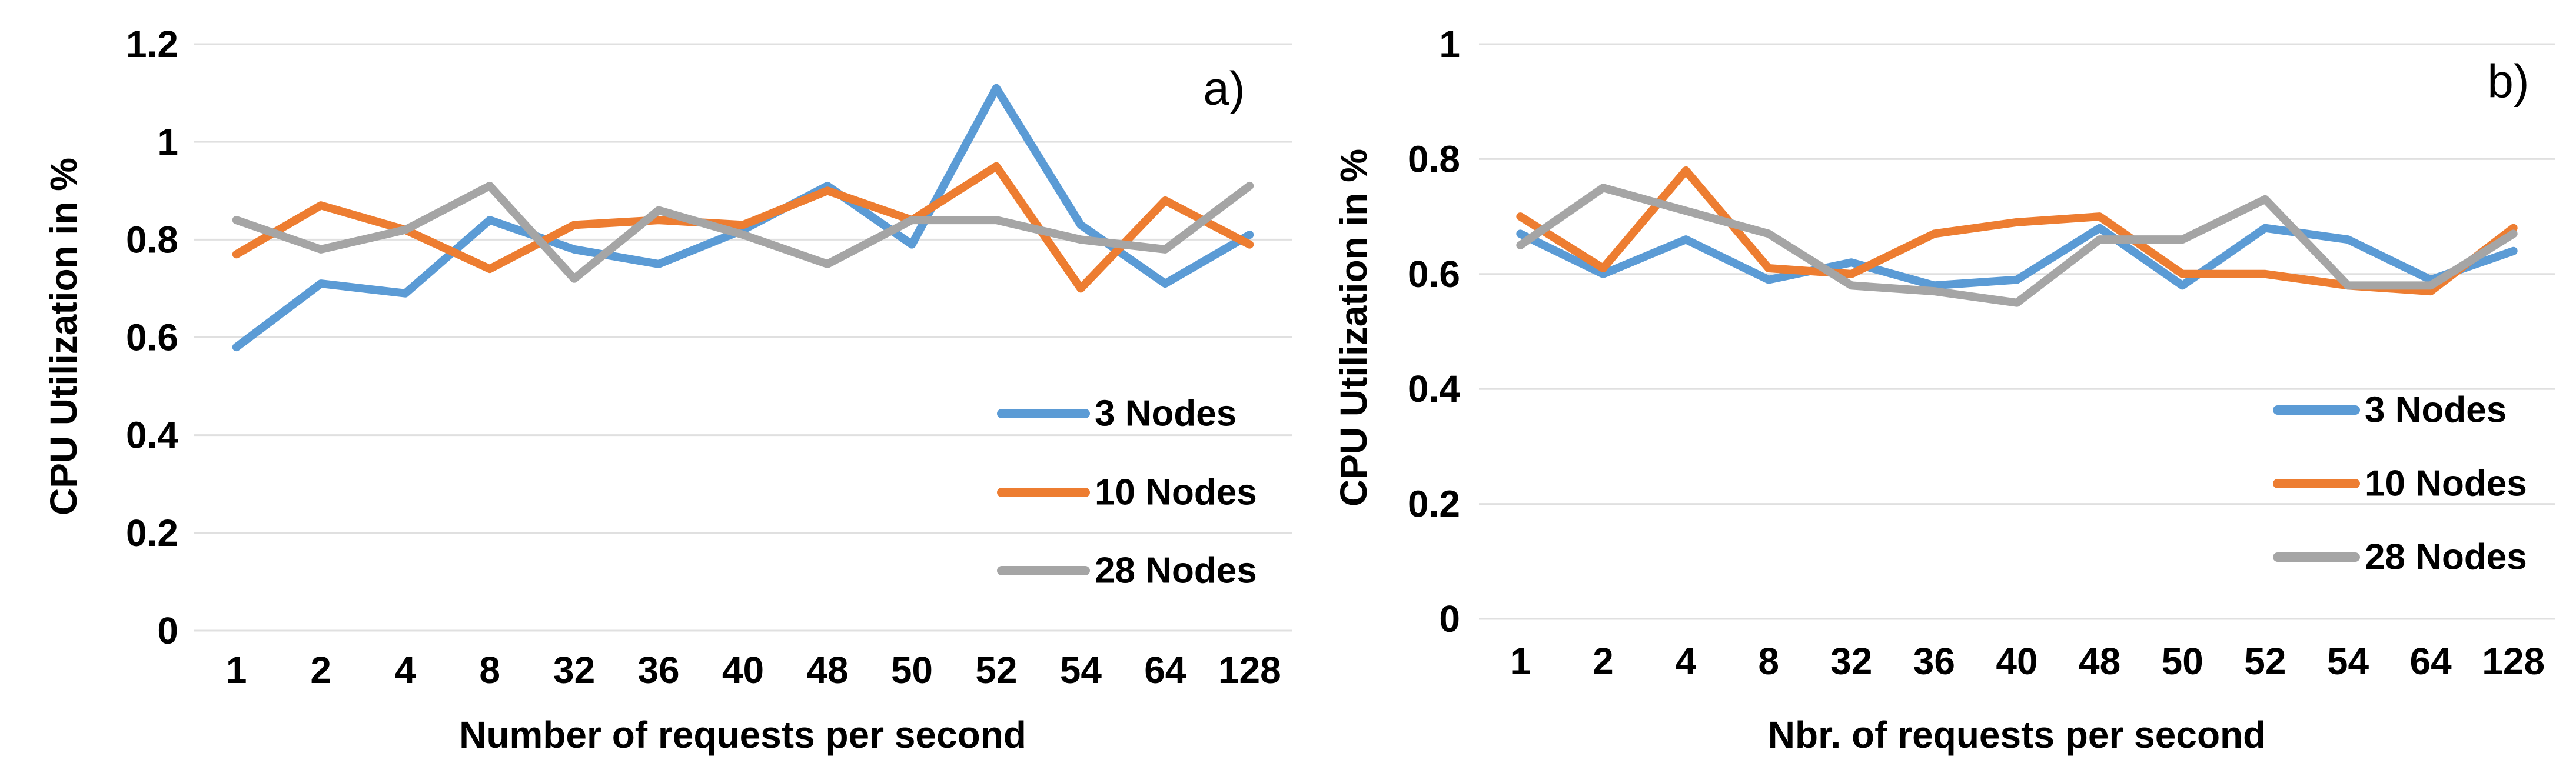 This screenshot has height=783, width=2576. Describe the element at coordinates (152, 44) in the screenshot. I see `y-tick-label: 1.2` at that location.